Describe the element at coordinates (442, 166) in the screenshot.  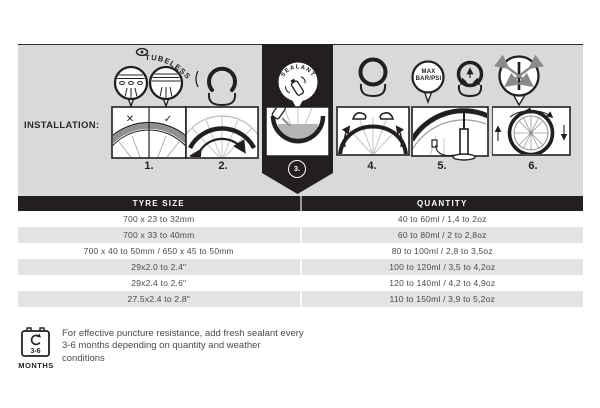
I see `step-5-number: 5.` at that location.